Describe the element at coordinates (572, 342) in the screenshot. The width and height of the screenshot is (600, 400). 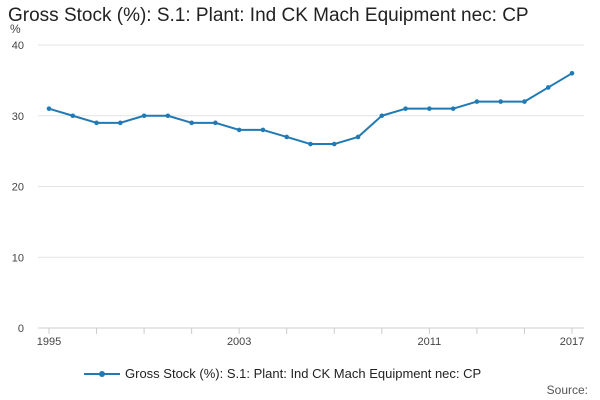
I see `x-tick-label: 2017` at that location.